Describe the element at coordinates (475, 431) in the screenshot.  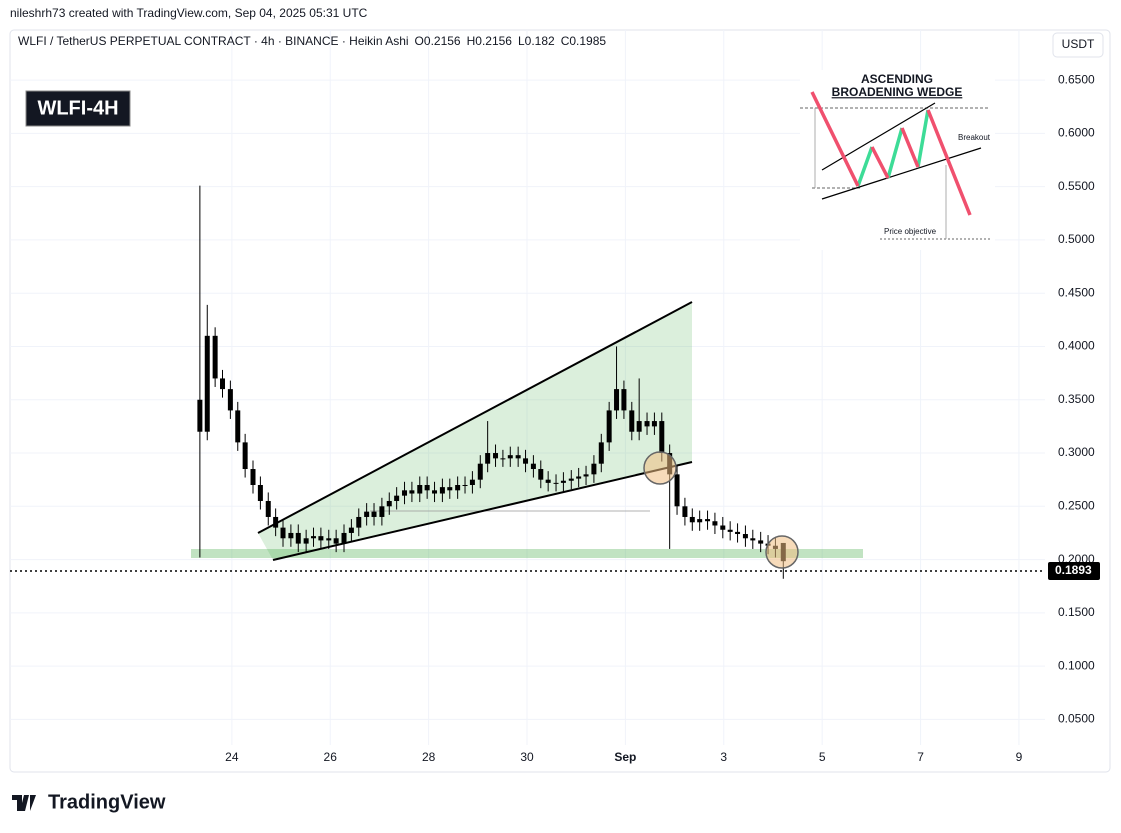
I see `wedge-fill` at that location.